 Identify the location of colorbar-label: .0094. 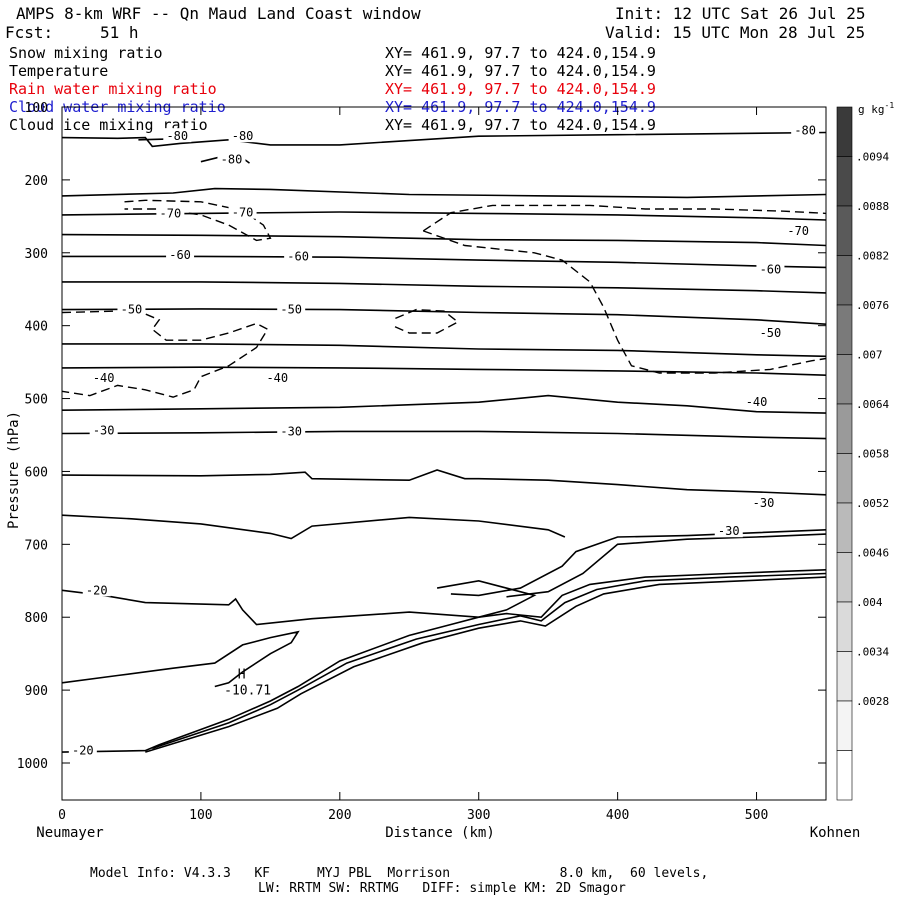
(872, 157).